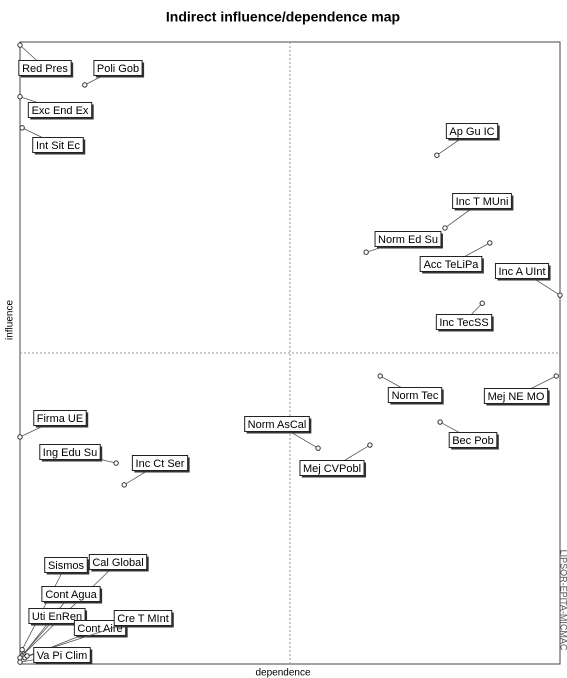 The height and width of the screenshot is (678, 567). I want to click on point-label-text: Ing Edu Su, so click(70, 453).